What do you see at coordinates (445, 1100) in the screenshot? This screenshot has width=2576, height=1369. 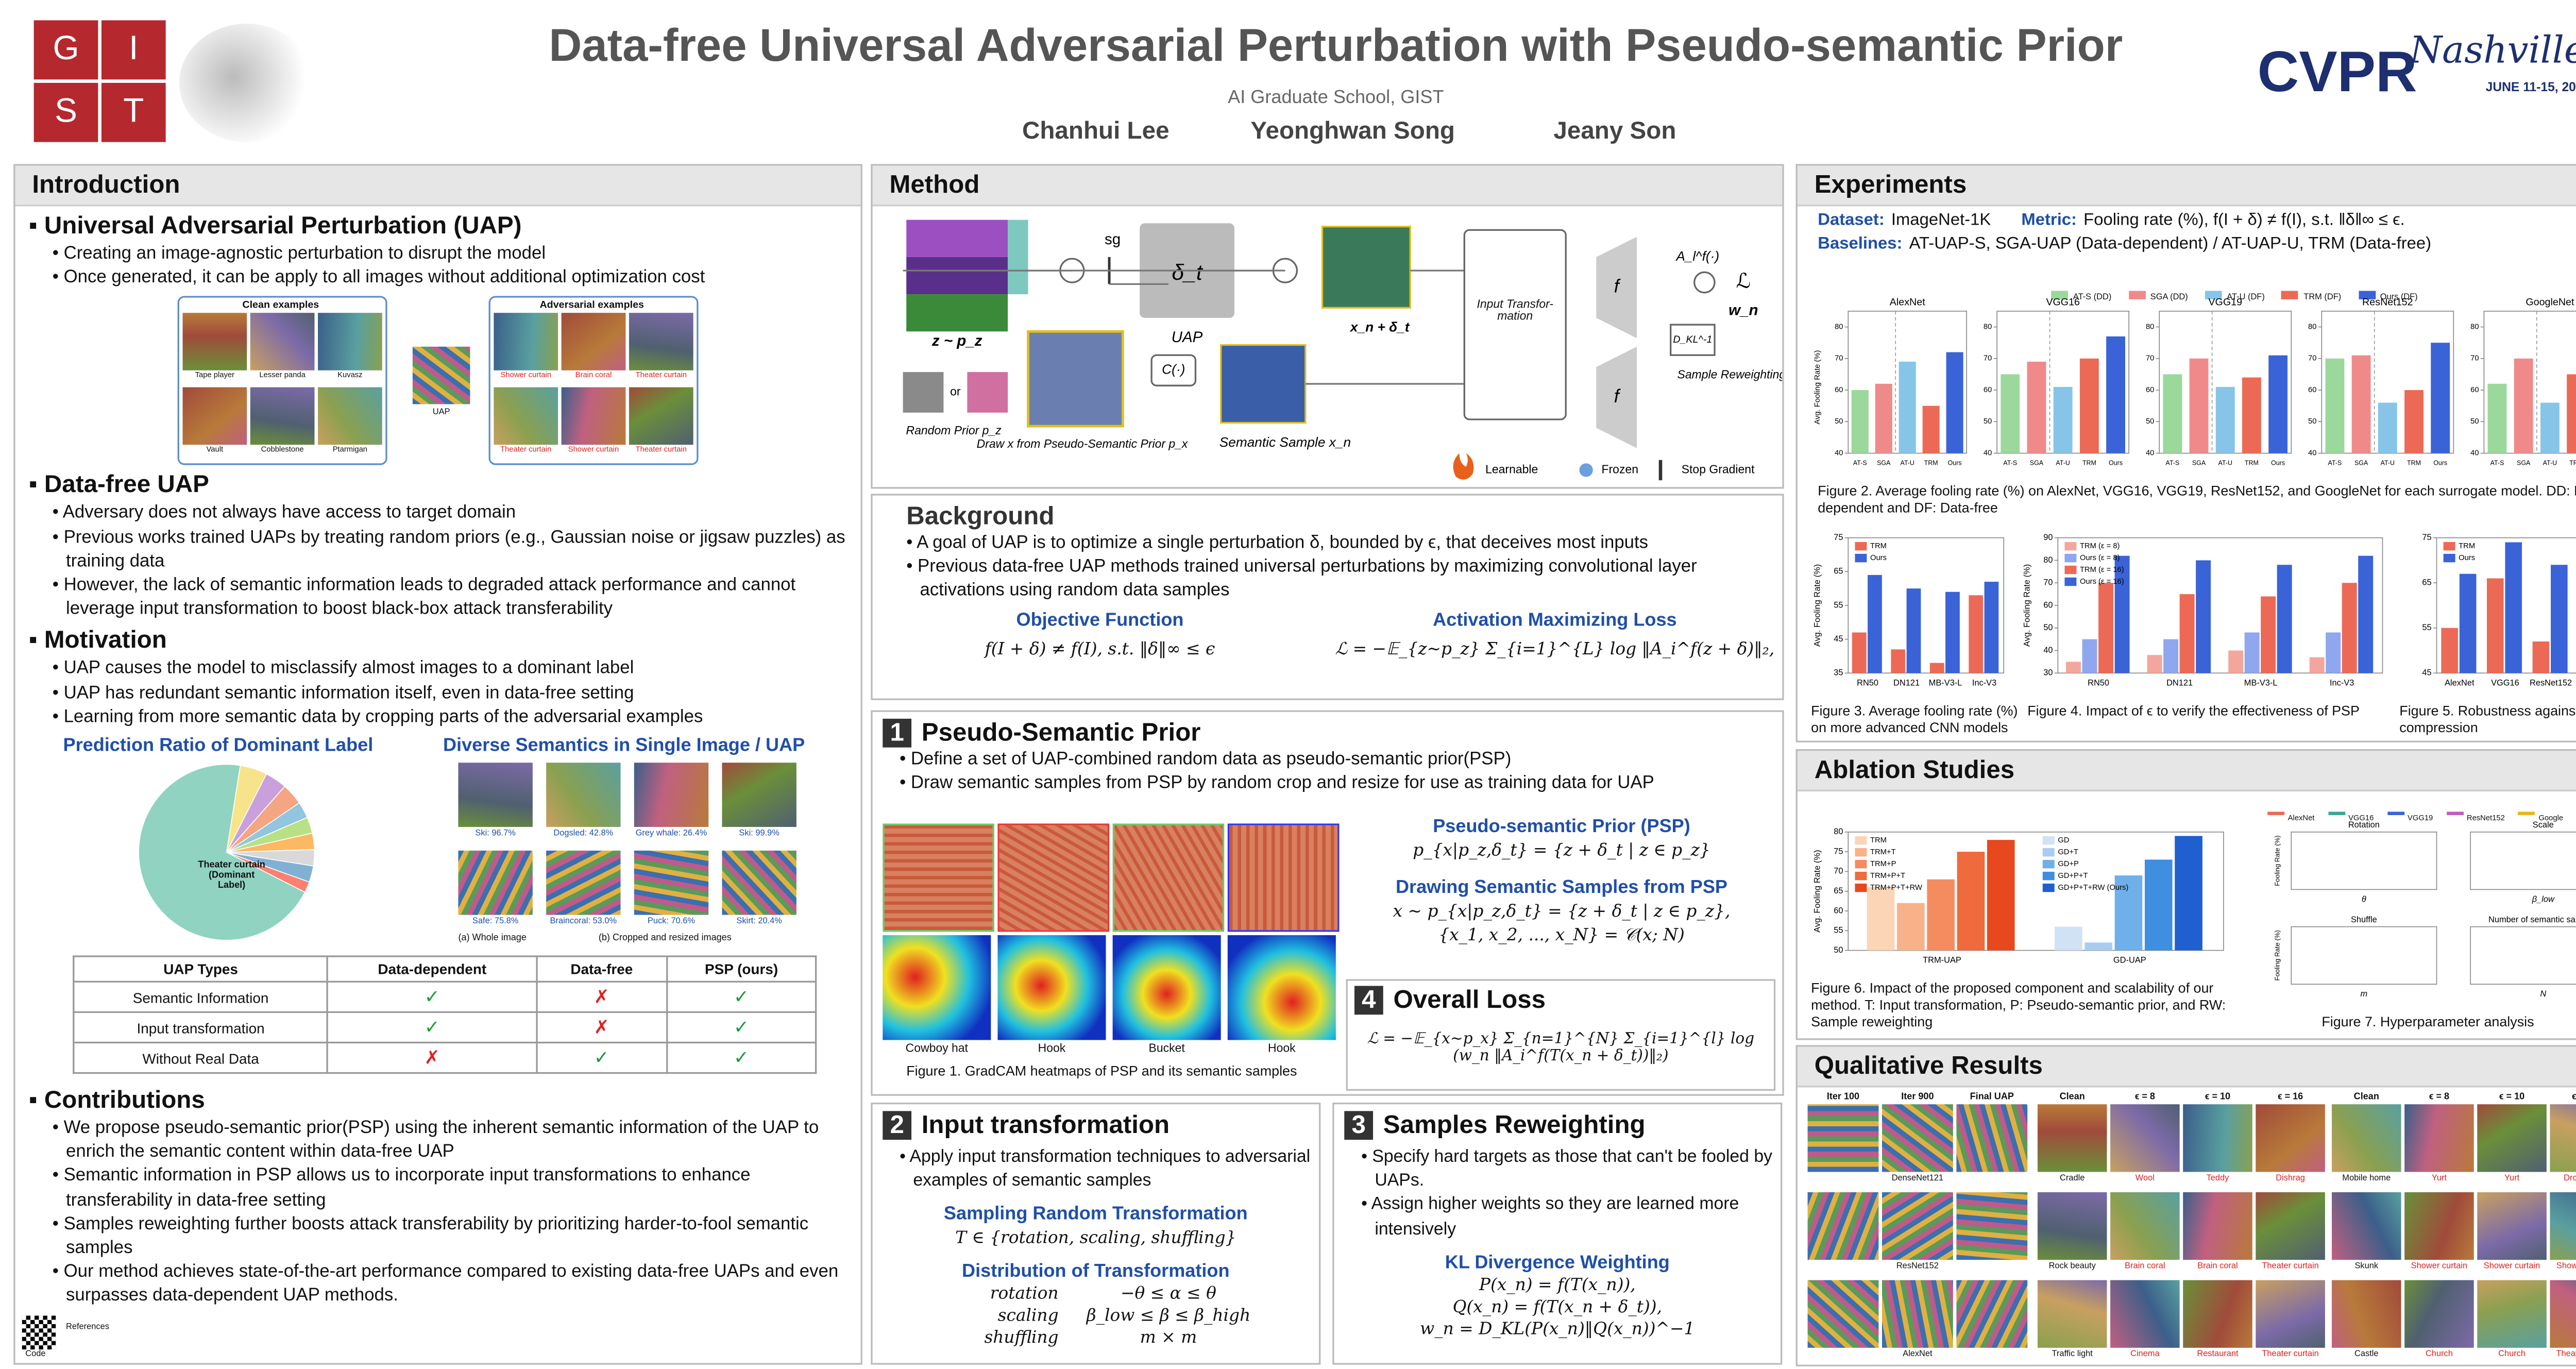 I see `subheading: Contributions` at bounding box center [445, 1100].